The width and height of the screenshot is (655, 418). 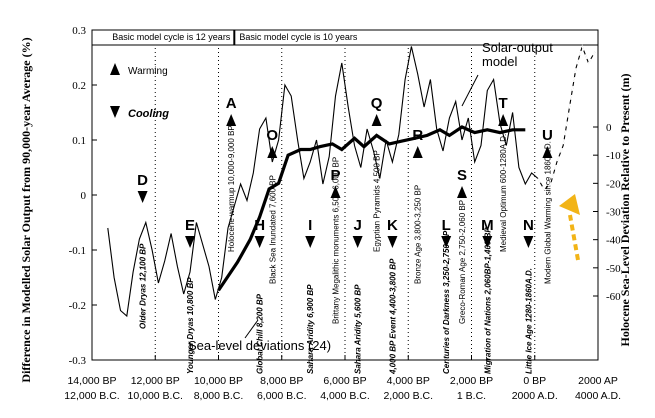 I want to click on event-label: Little Ice Age 1280-1860A.D., so click(x=528, y=321).